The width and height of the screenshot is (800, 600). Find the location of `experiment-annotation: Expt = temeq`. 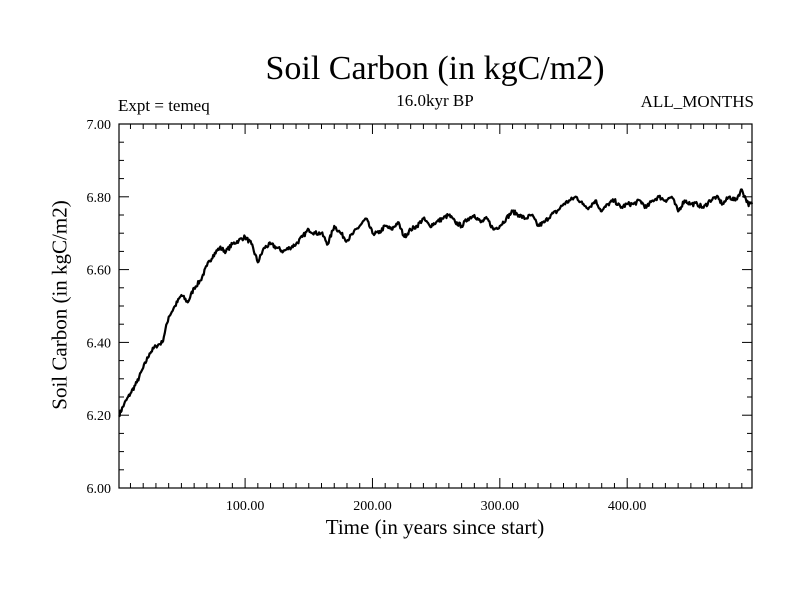

experiment-annotation: Expt = temeq is located at coordinates (164, 105).